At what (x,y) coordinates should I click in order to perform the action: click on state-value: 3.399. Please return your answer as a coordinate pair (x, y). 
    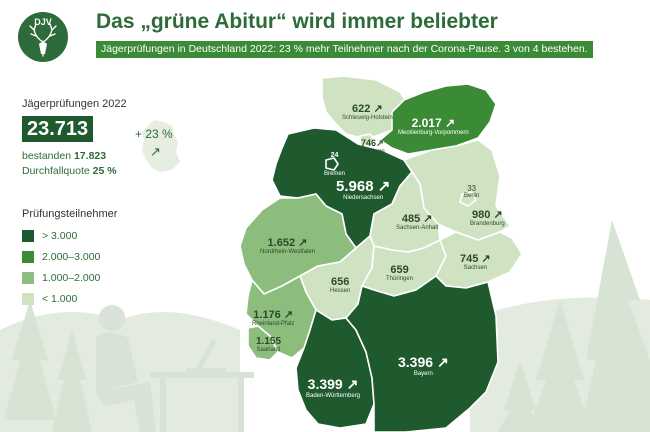
    Looking at the image, I should click on (325, 384).